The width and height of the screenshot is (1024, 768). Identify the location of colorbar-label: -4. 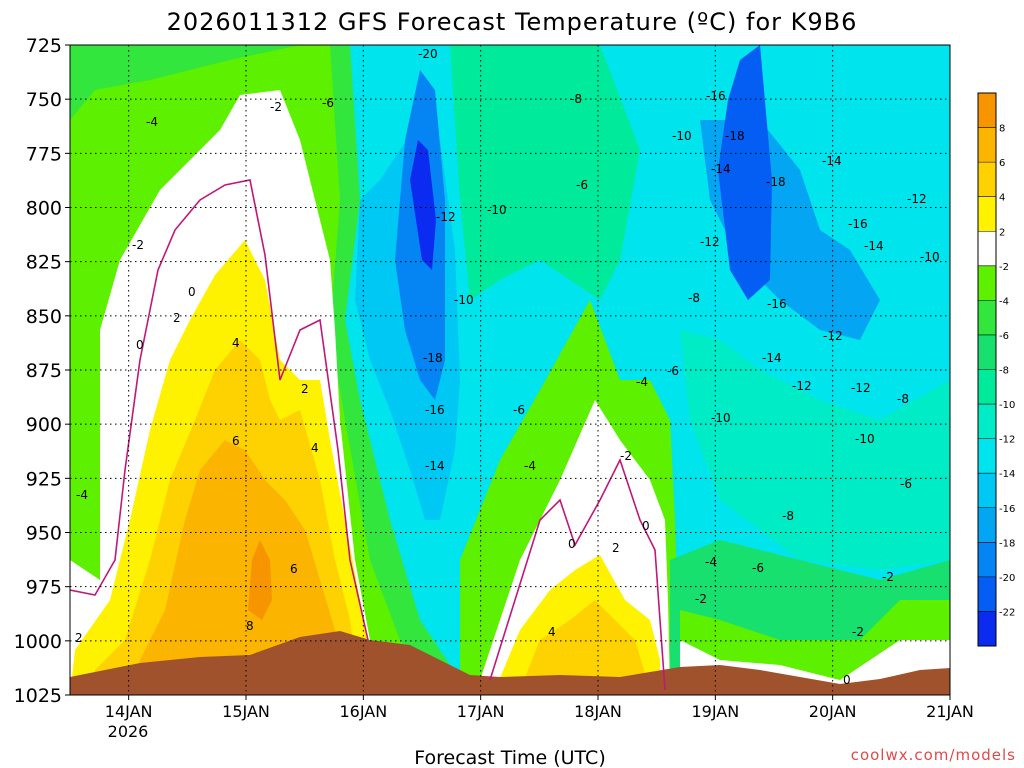
(1004, 301).